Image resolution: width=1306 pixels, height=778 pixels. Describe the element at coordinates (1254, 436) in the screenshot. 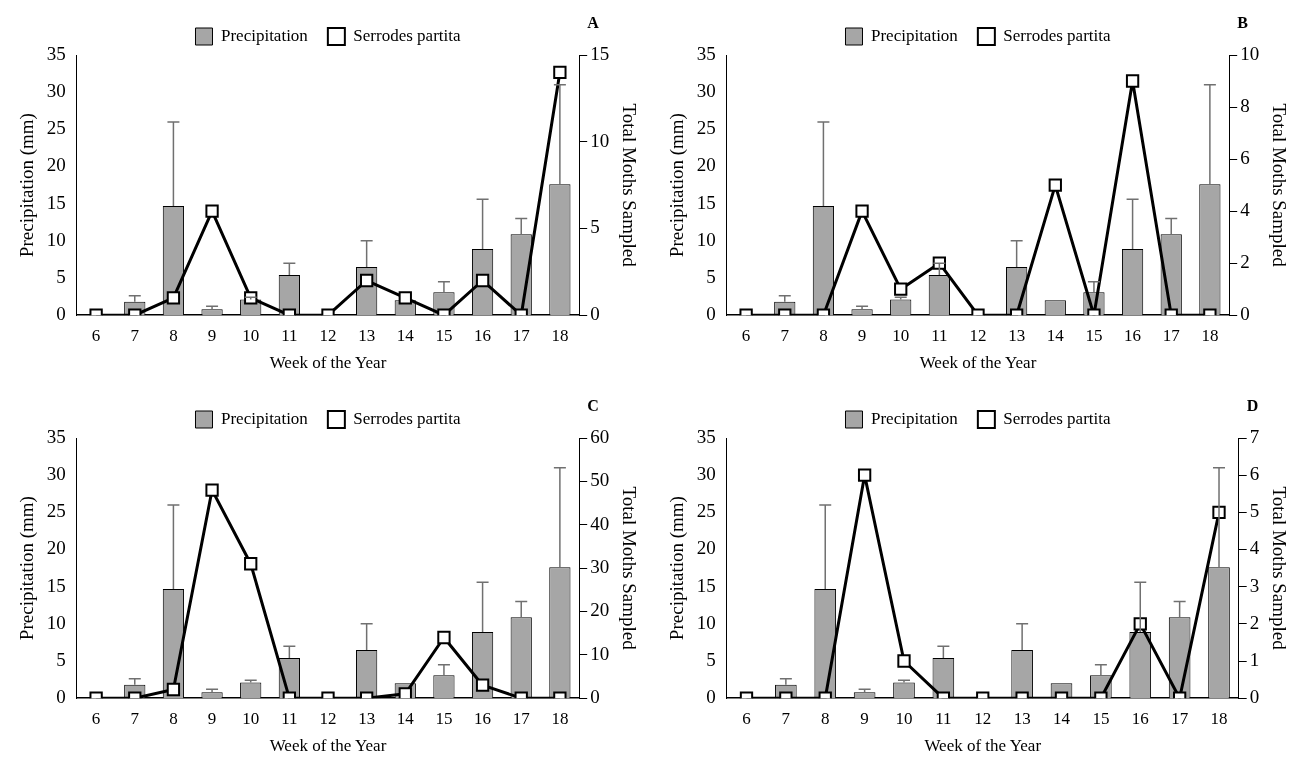

I see `y2-tick-label: 7` at that location.